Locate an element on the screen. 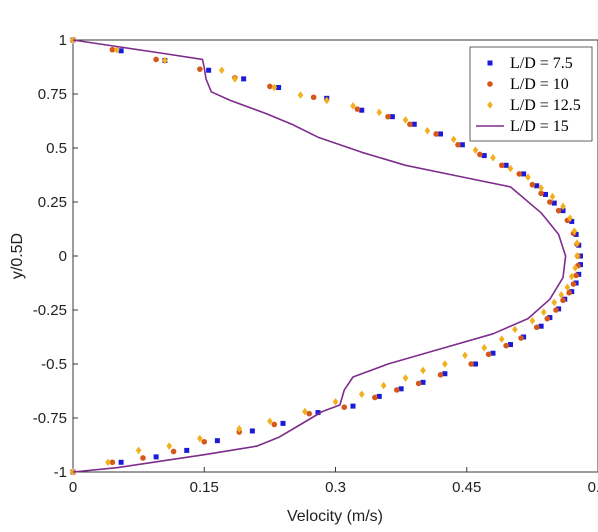  x-tick-label: 0.6 is located at coordinates (593, 487).